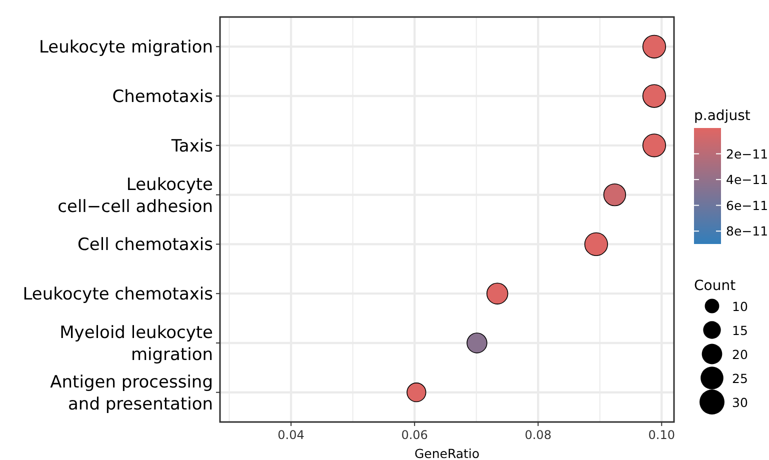  What do you see at coordinates (740, 378) in the screenshot?
I see `legend-label: 25` at bounding box center [740, 378].